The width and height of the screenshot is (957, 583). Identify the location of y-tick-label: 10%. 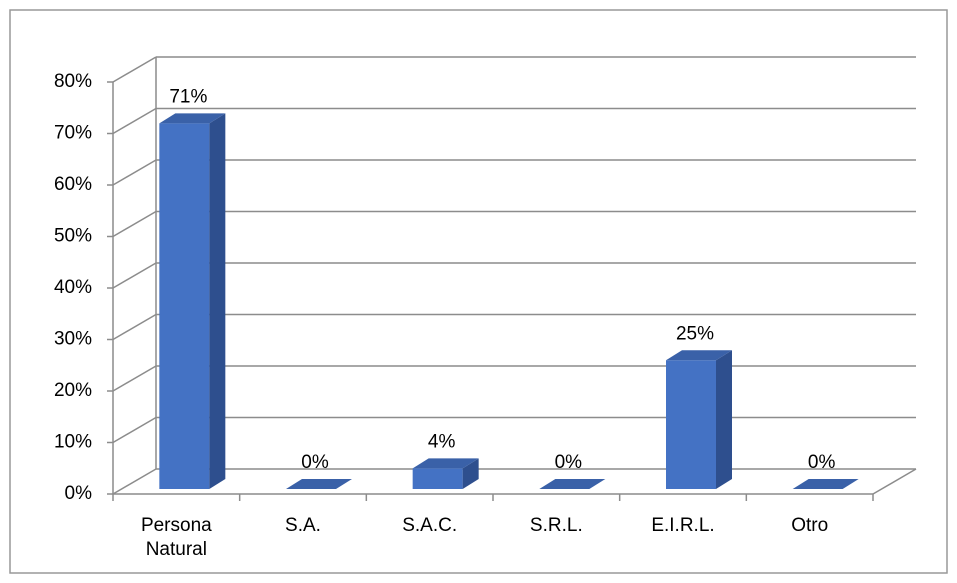
(73, 442).